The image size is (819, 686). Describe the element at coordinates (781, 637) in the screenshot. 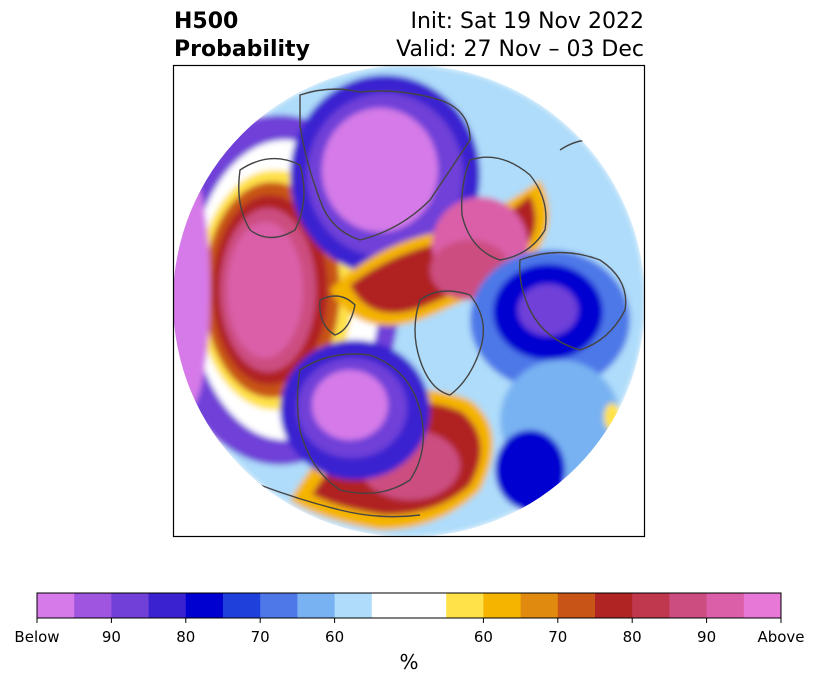

I see `colorbar-tick-label: Above` at that location.